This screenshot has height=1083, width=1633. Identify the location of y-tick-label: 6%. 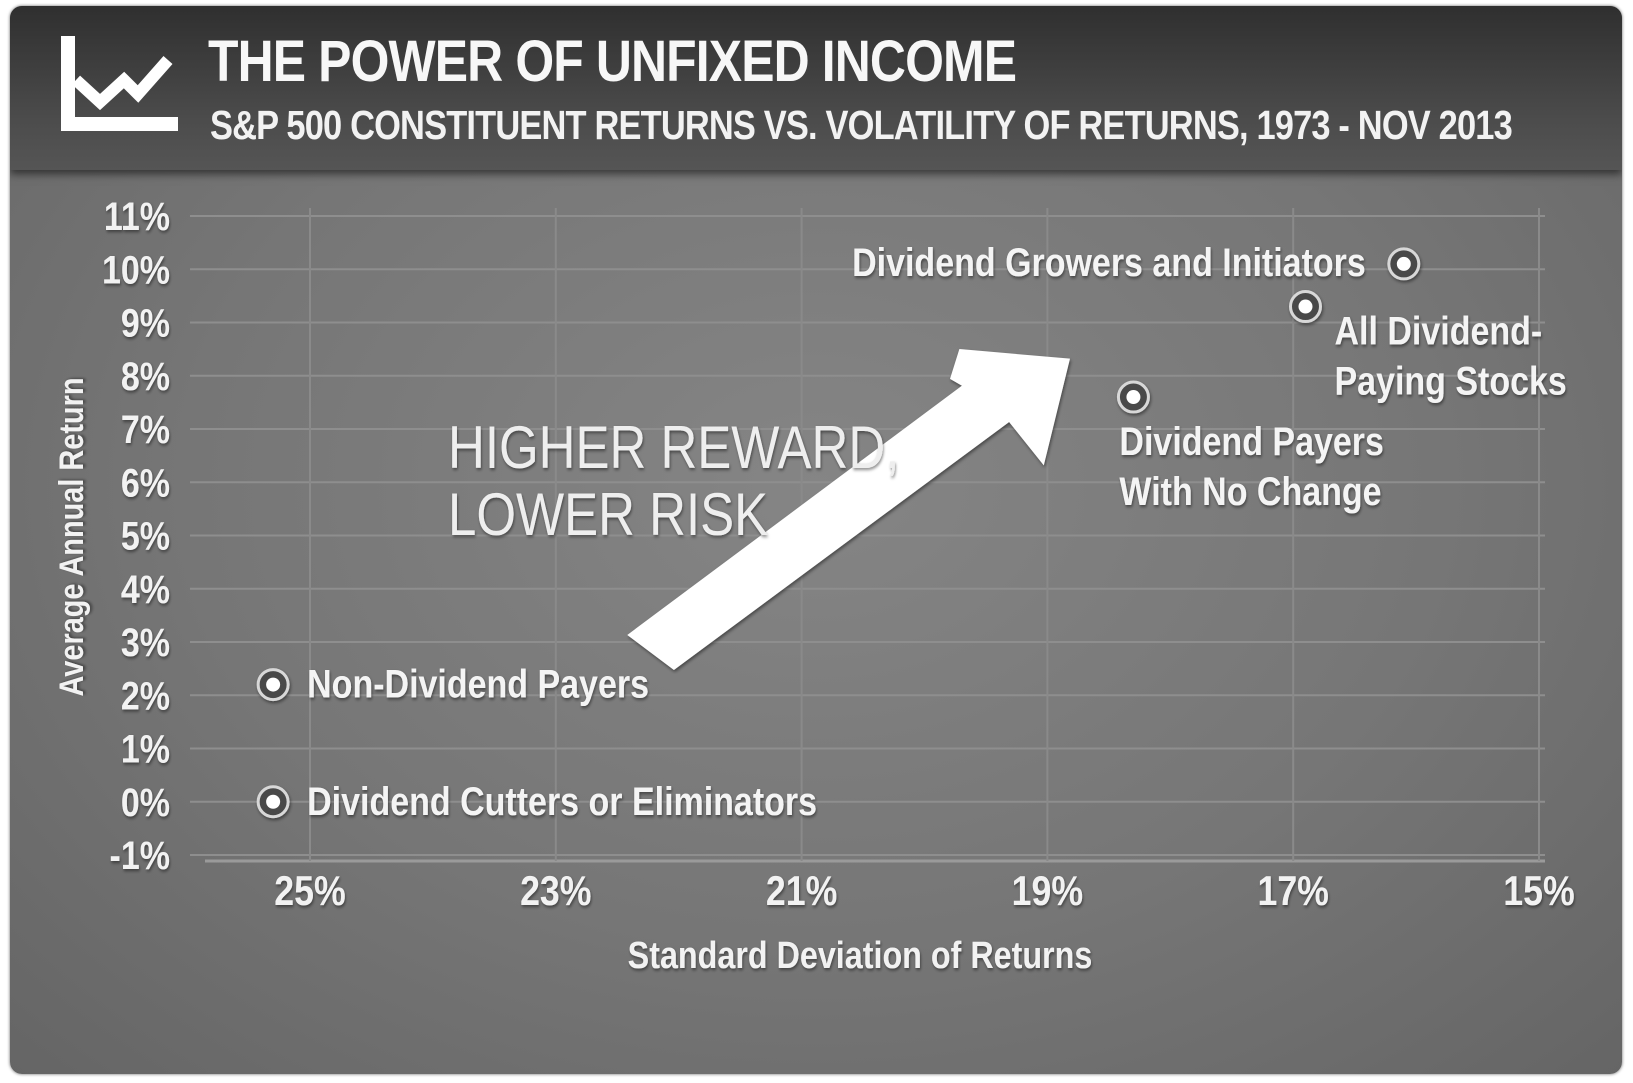
(145, 482).